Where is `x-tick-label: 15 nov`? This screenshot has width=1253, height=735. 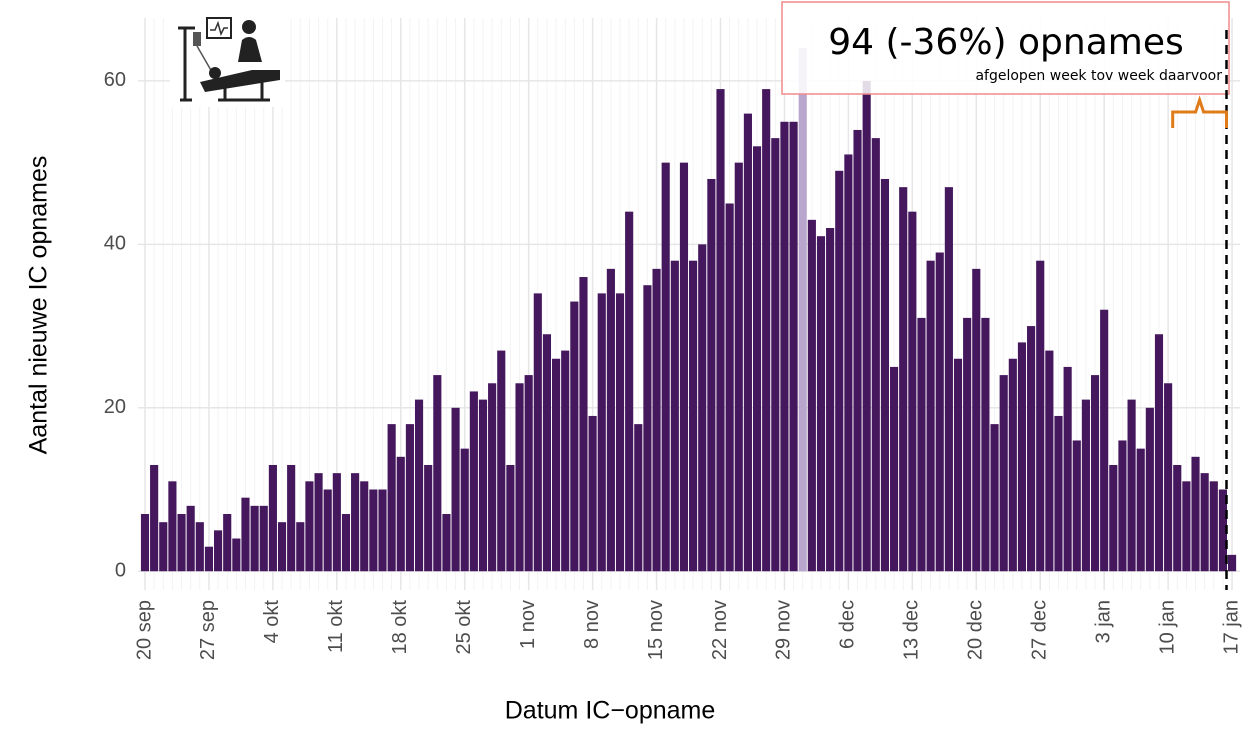 x-tick-label: 15 nov is located at coordinates (656, 630).